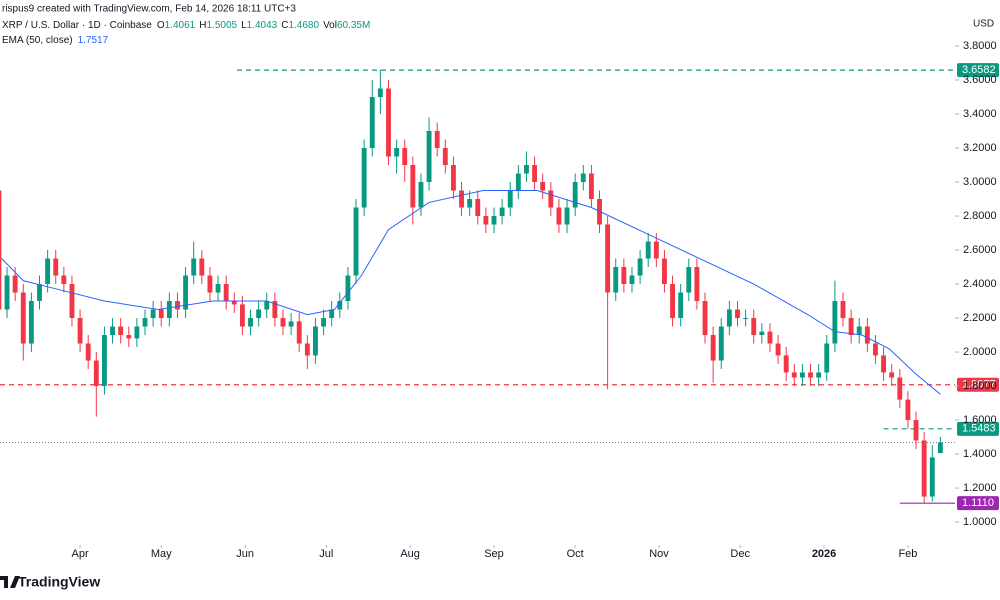 This screenshot has height=600, width=1000. What do you see at coordinates (326, 554) in the screenshot?
I see `x-tick-label: Jul` at bounding box center [326, 554].